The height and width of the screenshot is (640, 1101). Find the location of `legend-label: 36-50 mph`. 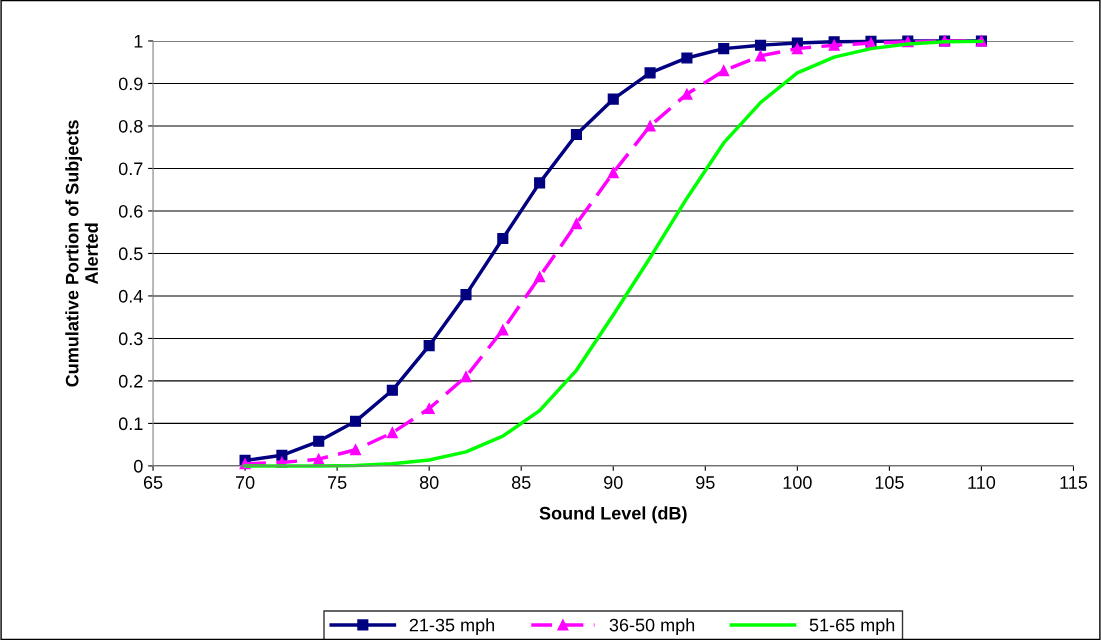

legend-label: 36-50 mph is located at coordinates (652, 626).